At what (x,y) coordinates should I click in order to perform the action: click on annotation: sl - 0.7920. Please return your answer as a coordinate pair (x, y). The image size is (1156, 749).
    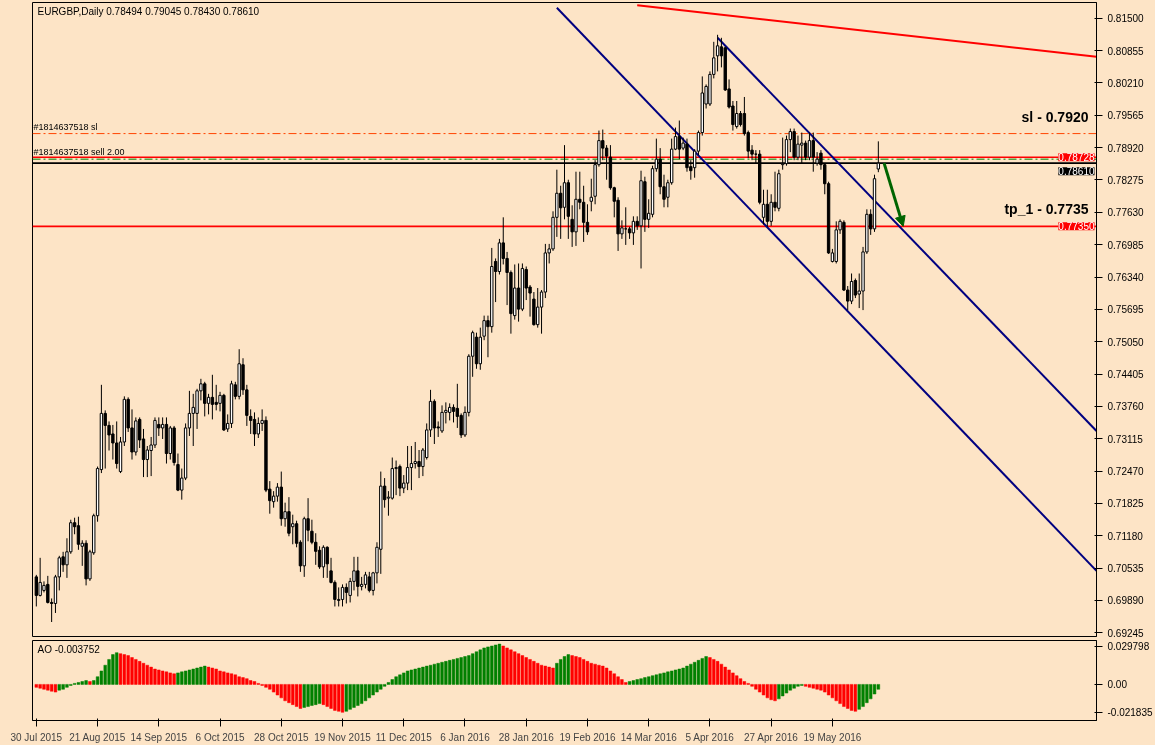
    Looking at the image, I should click on (1055, 116).